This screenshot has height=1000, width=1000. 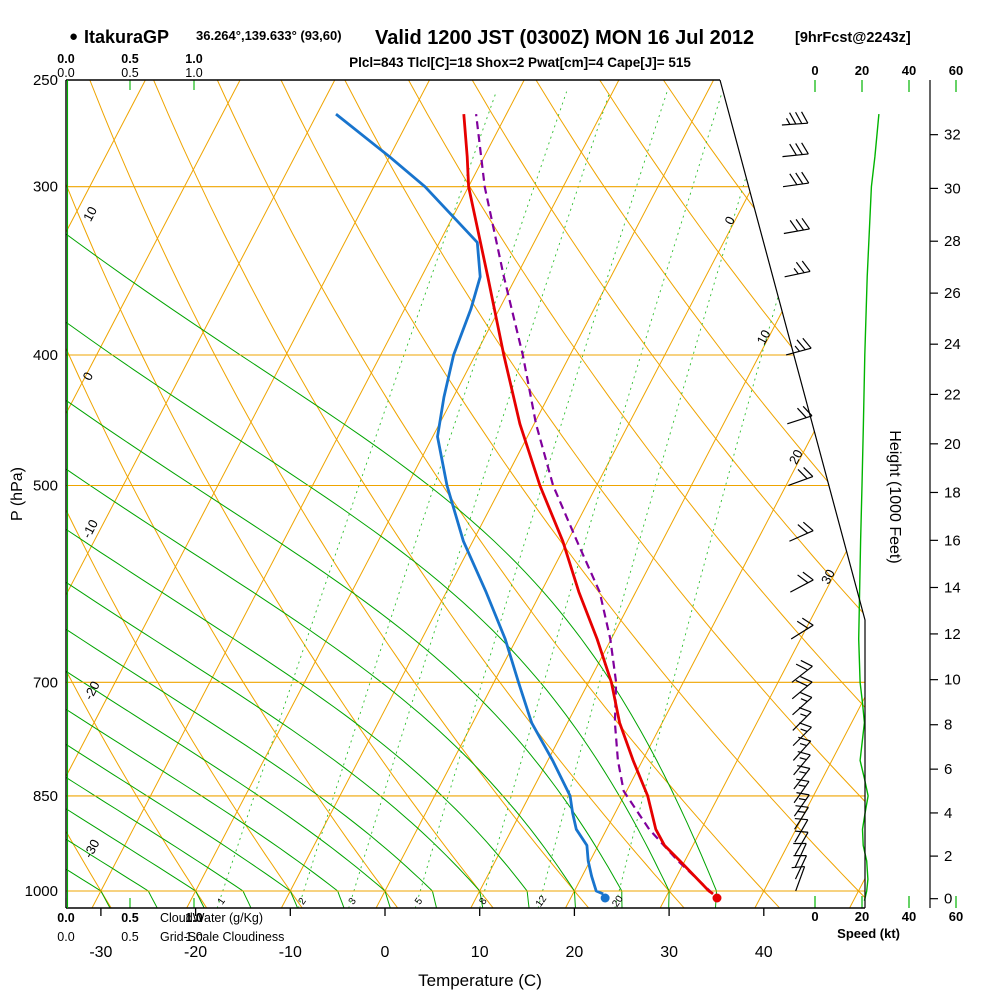 I want to click on cloudiness-scale-title: Grid-Scale Cloudiness, so click(x=222, y=937).